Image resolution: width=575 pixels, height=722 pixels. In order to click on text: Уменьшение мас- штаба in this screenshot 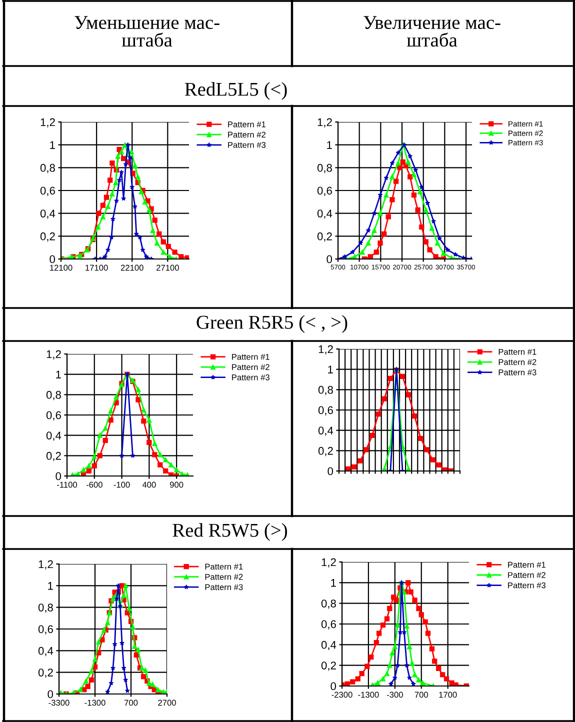, I will do `click(147, 31)`.